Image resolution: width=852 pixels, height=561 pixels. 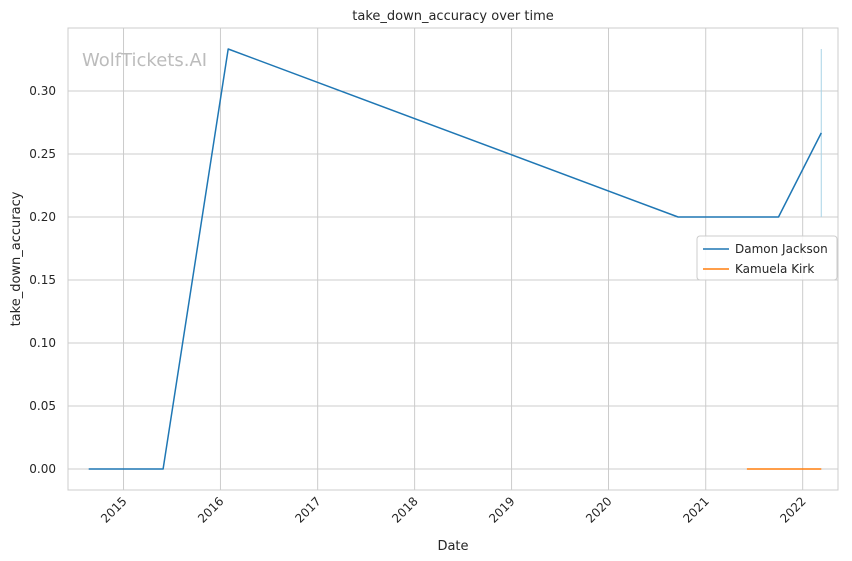 I want to click on chart-title: take_down_accuracy over time, so click(x=452, y=16).